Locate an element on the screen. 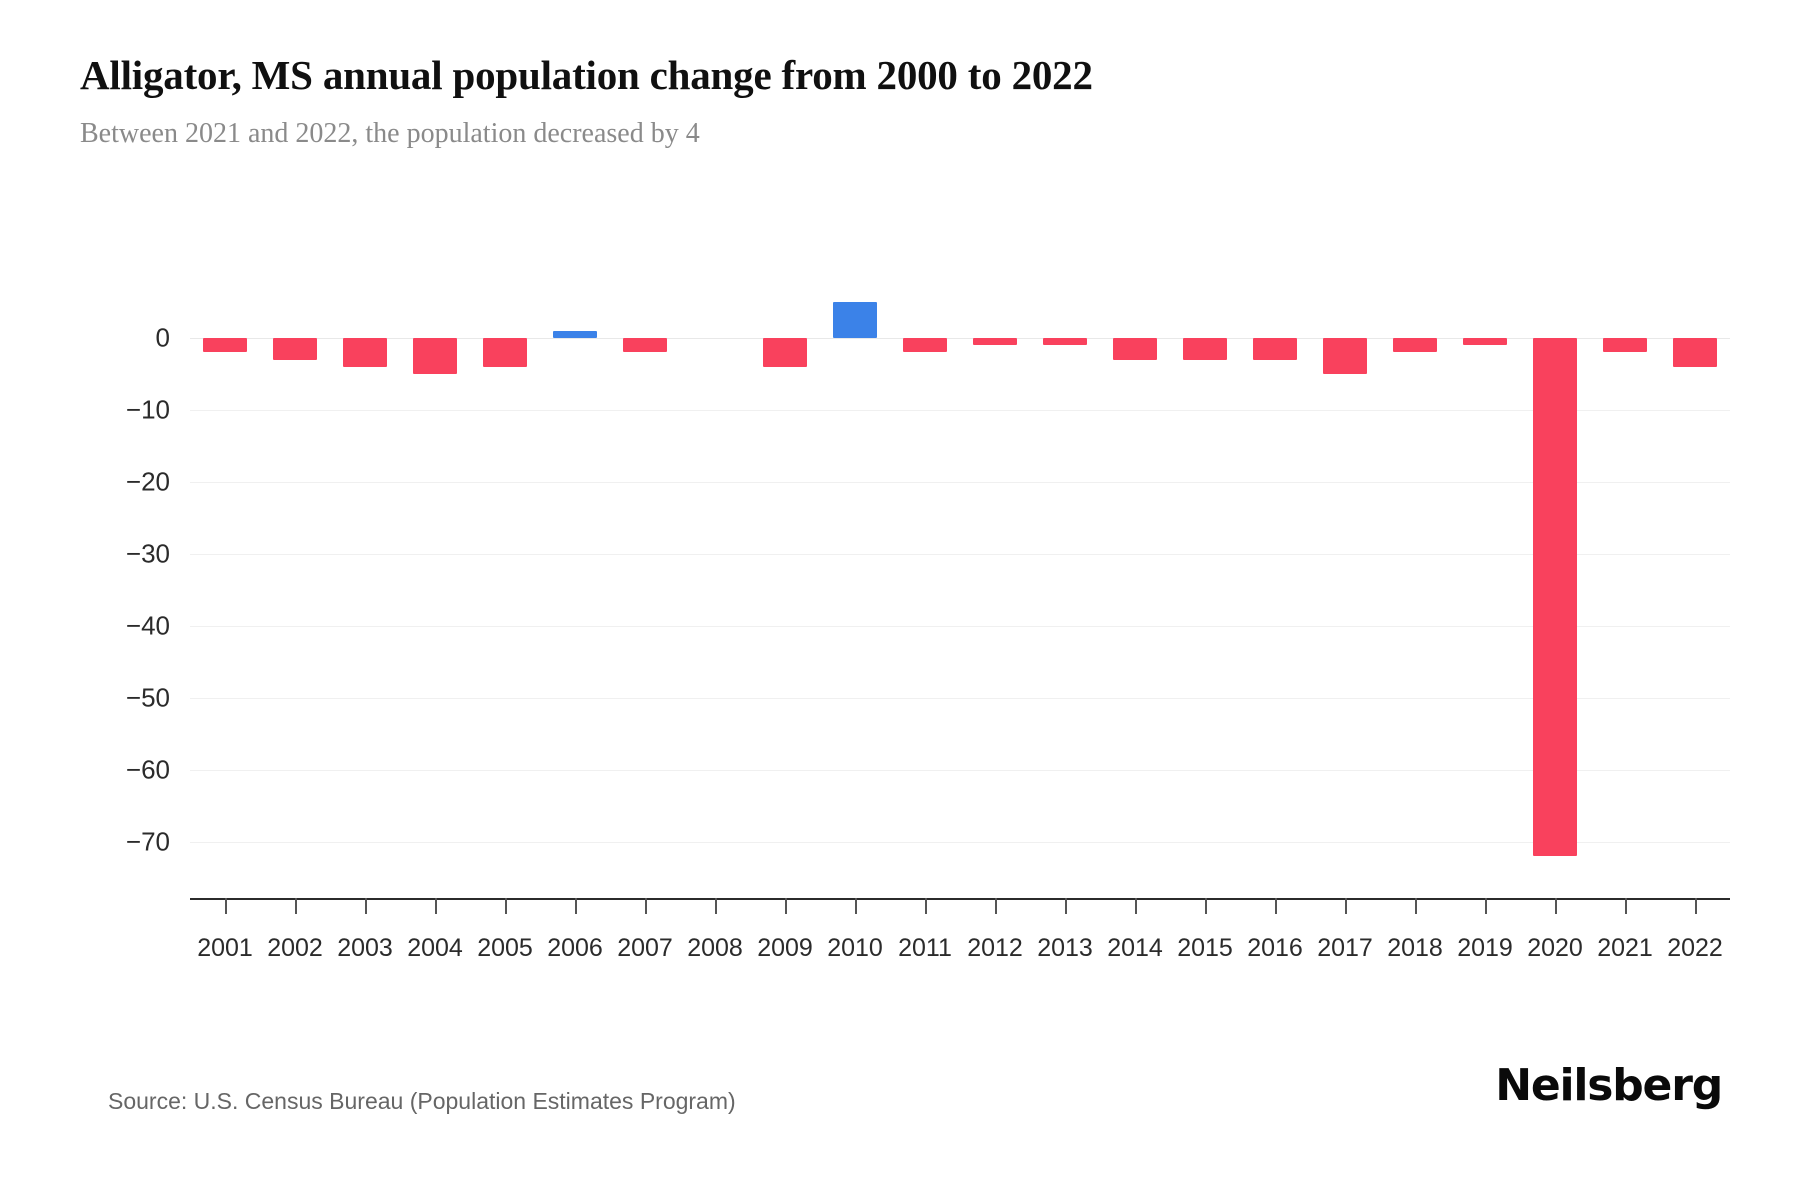 This screenshot has height=1200, width=1800. x-axis-tick-label: 2021 is located at coordinates (1625, 948).